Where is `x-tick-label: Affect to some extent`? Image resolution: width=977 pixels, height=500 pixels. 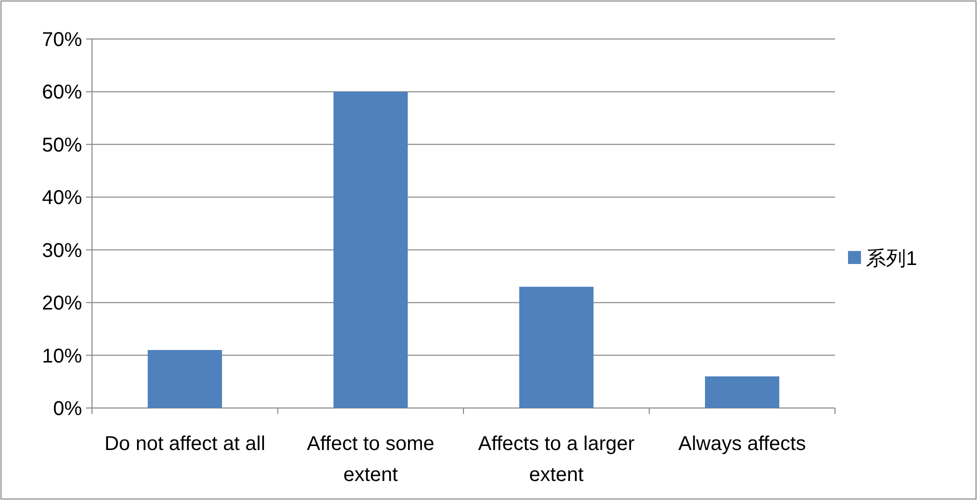
x-tick-label: Affect to some extent is located at coordinates (370, 459).